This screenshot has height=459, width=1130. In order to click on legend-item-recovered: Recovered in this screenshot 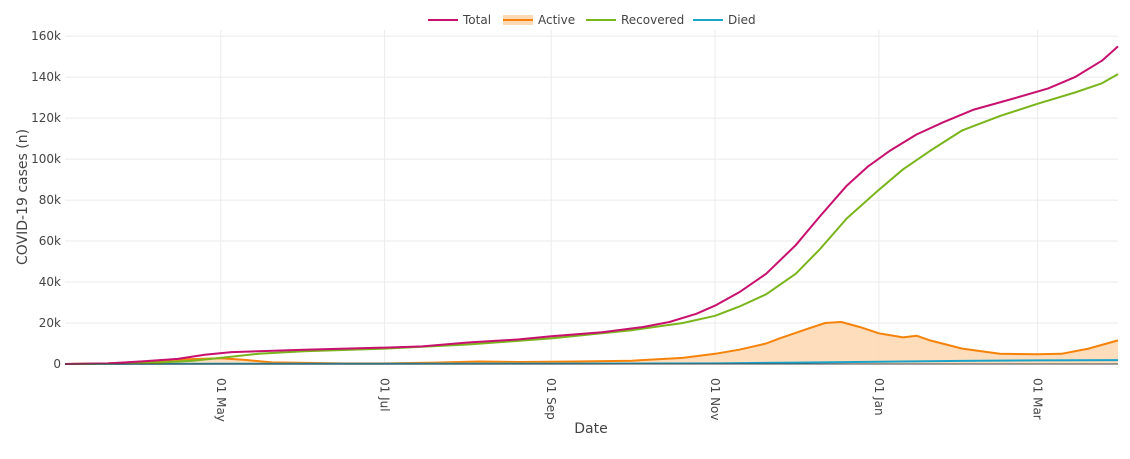, I will do `click(635, 20)`.